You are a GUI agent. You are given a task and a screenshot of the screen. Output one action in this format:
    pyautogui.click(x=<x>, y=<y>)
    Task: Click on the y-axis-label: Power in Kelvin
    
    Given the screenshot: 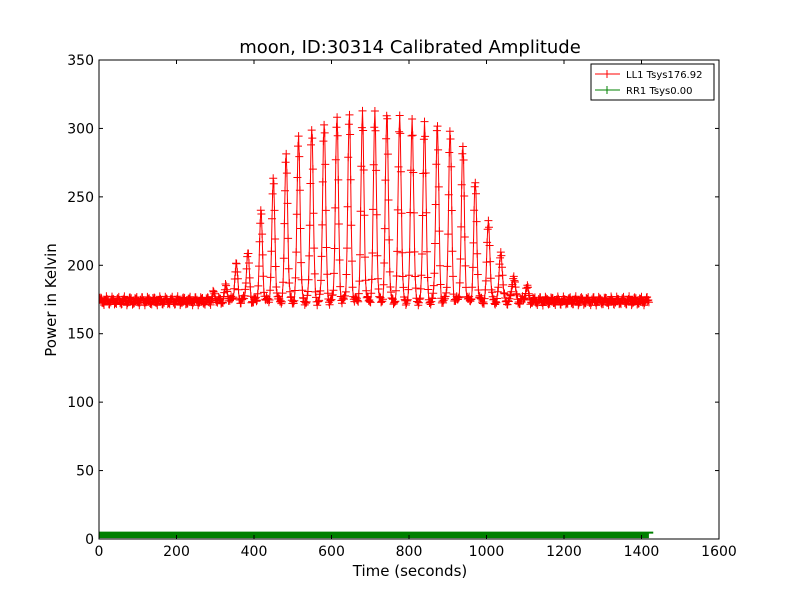 What is the action you would take?
    pyautogui.click(x=51, y=300)
    